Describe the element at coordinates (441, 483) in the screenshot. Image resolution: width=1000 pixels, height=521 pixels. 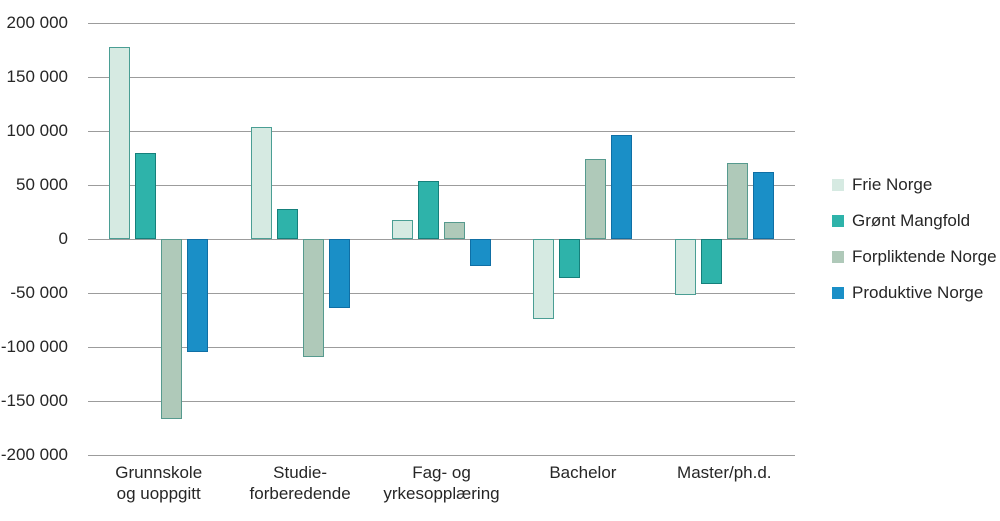
I see `x-category-label: Fag- og yrkesopplæring` at that location.